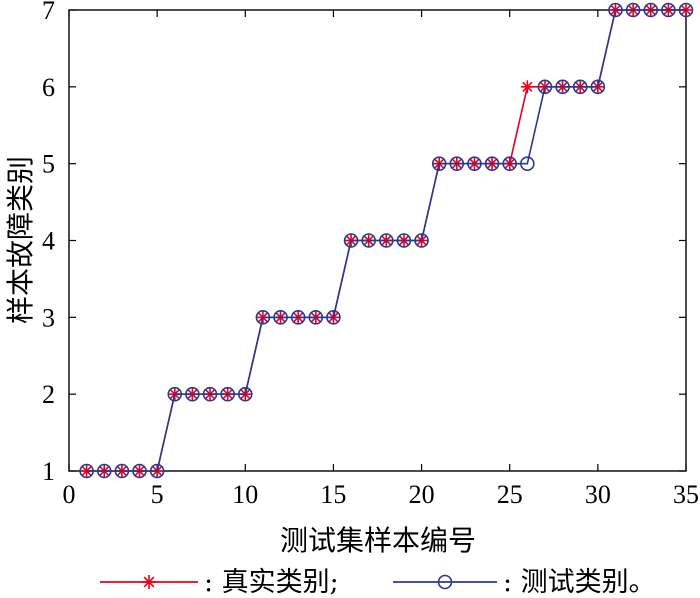 The image size is (700, 598). Describe the element at coordinates (378, 582) in the screenshot. I see `legend: : 真实类别; : 测试类别。` at that location.